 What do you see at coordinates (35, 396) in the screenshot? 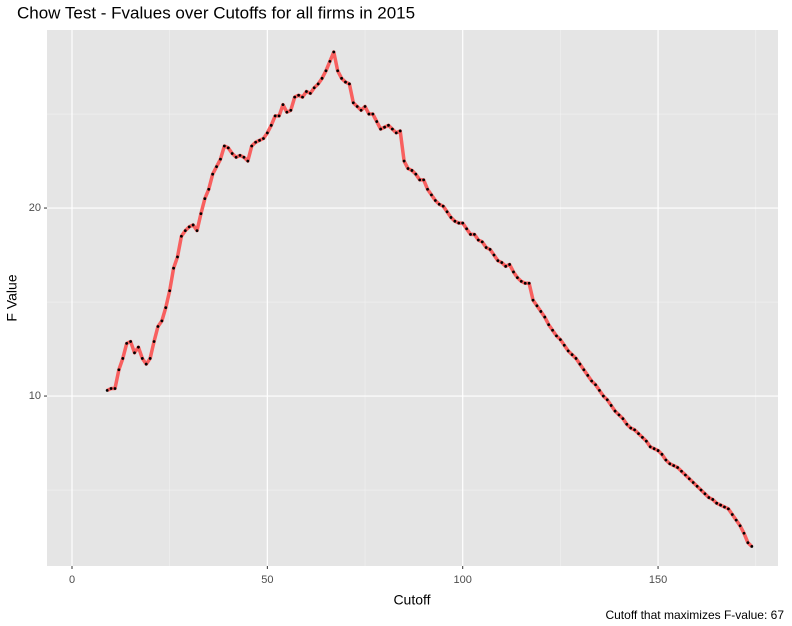
I see `y-tick-label: 10` at bounding box center [35, 396].